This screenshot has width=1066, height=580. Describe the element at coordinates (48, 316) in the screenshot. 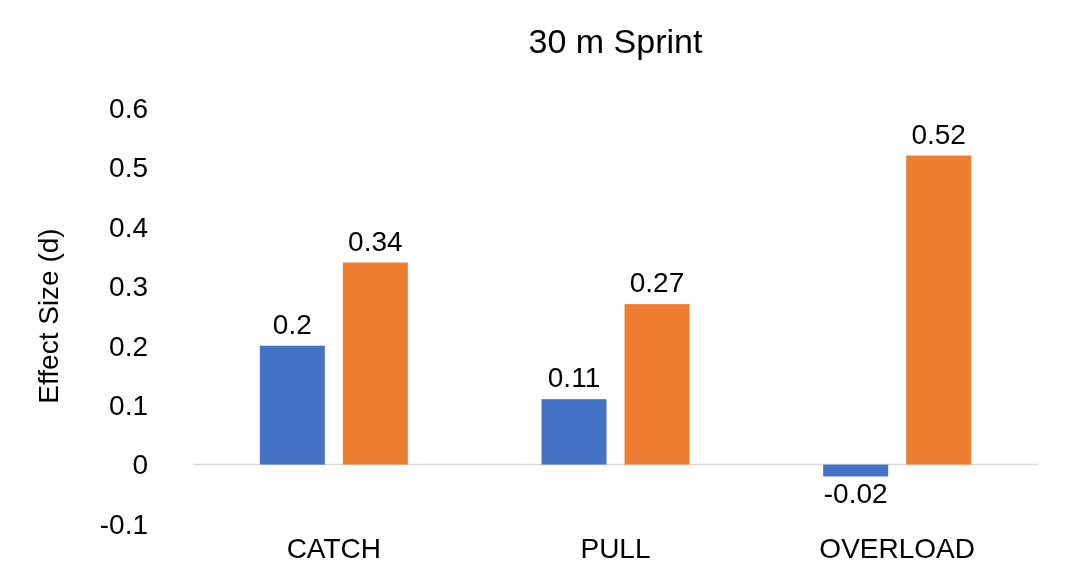

I see `y-axis-title: Effect Size (d)` at that location.